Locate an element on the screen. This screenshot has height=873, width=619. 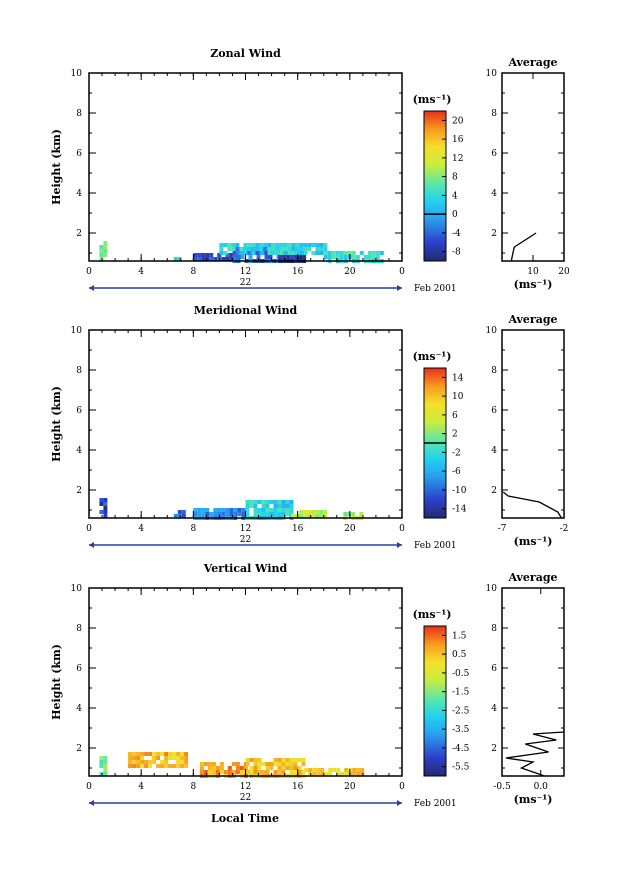
colorbar-tick-label: 0 is located at coordinates (455, 215).